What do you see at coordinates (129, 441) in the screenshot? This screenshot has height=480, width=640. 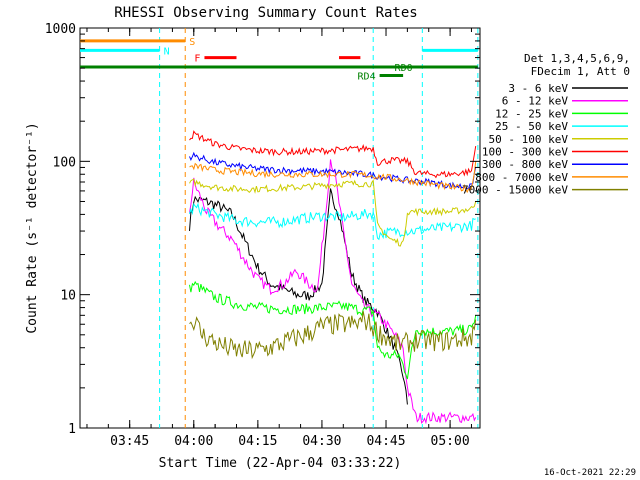 I see `x-tick-label: 03:45` at bounding box center [129, 441].